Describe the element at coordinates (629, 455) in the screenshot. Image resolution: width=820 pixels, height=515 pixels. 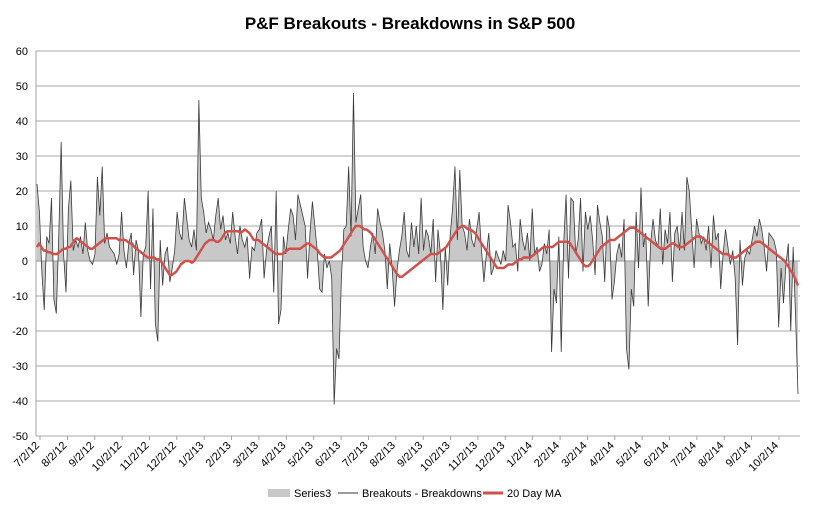
I see `x-tick-label: 5/2/14` at that location.